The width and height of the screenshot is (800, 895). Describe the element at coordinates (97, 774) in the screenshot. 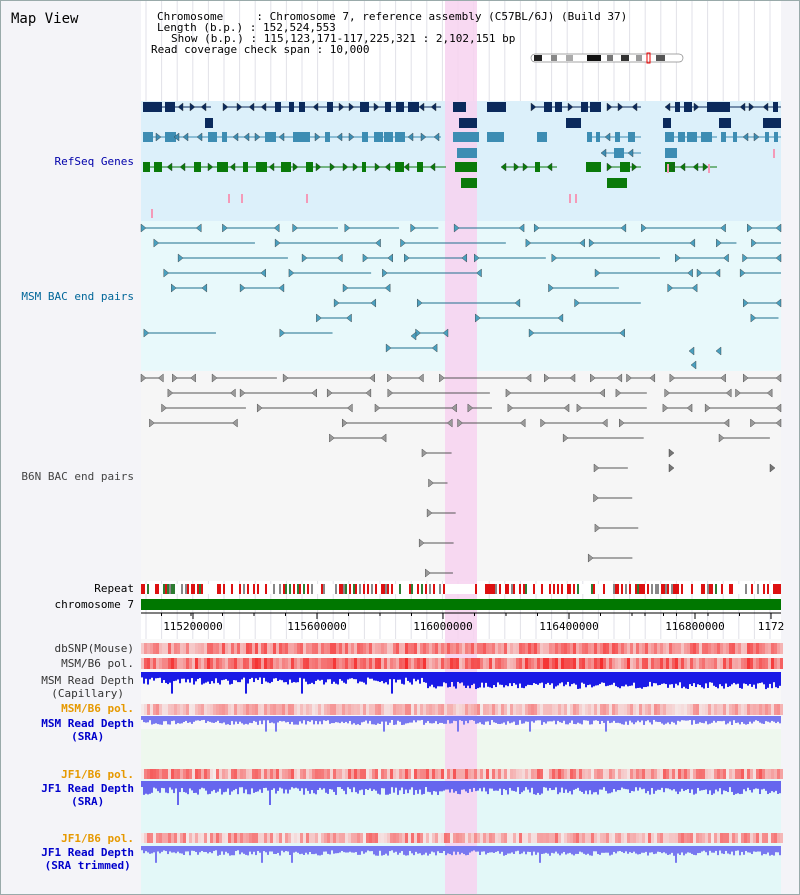

I see `jf1-b6-pol-label: JF1/B6 pol.` at that location.